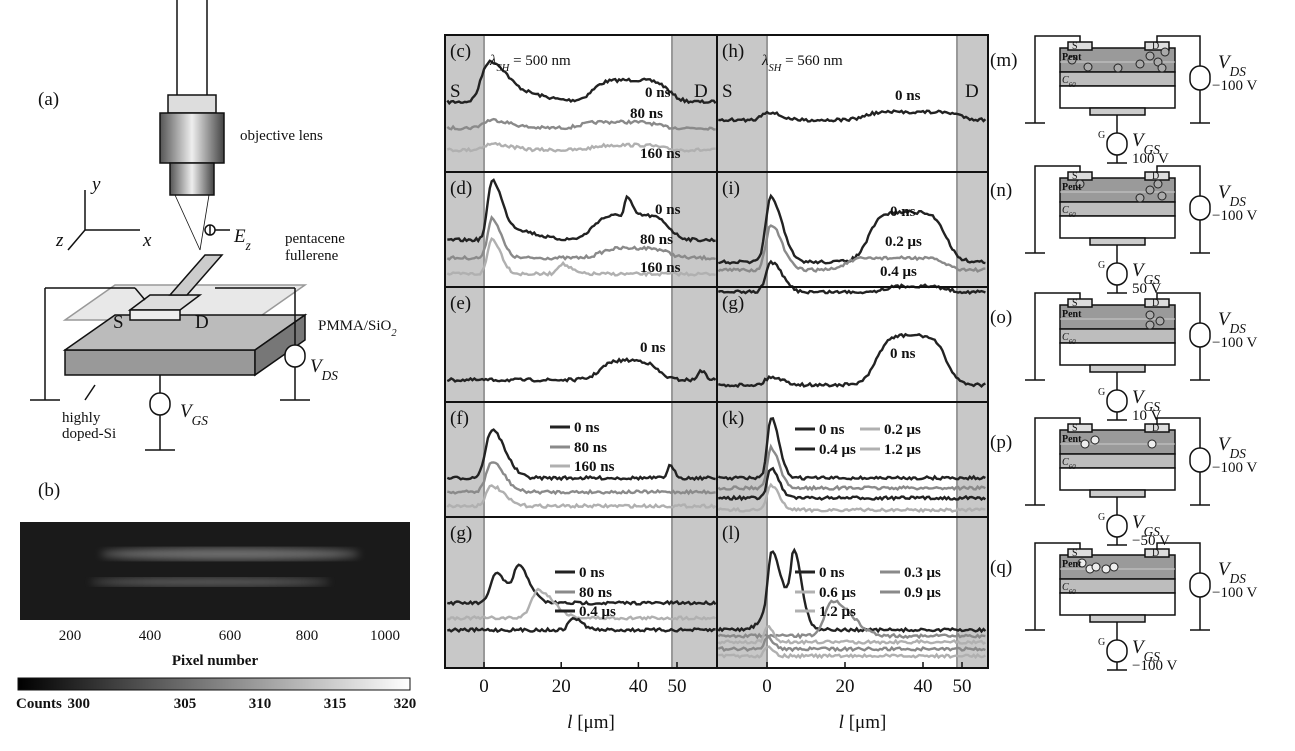 The width and height of the screenshot is (1295, 751). What do you see at coordinates (239, 236) in the screenshot?
I see `text-part: E` at bounding box center [239, 236].